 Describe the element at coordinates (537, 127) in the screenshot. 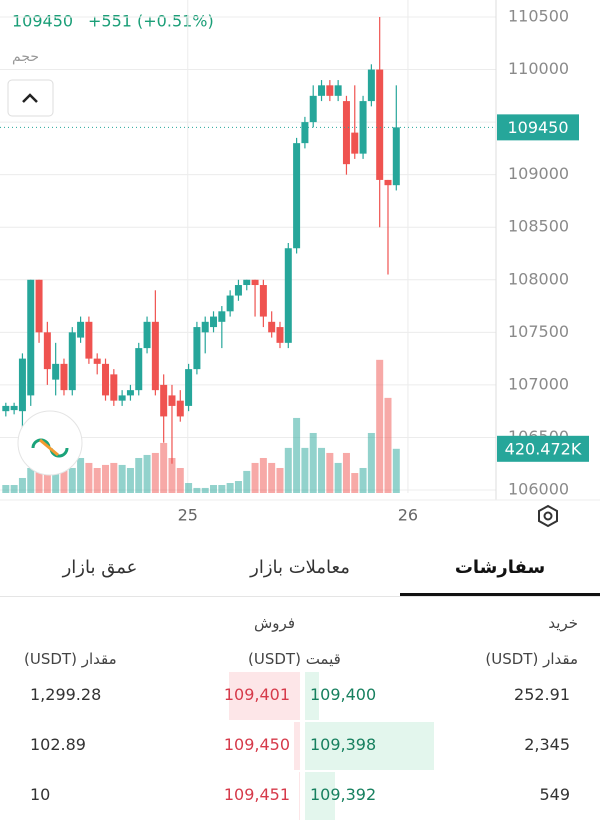

I see `price-tag-label: 109450` at that location.